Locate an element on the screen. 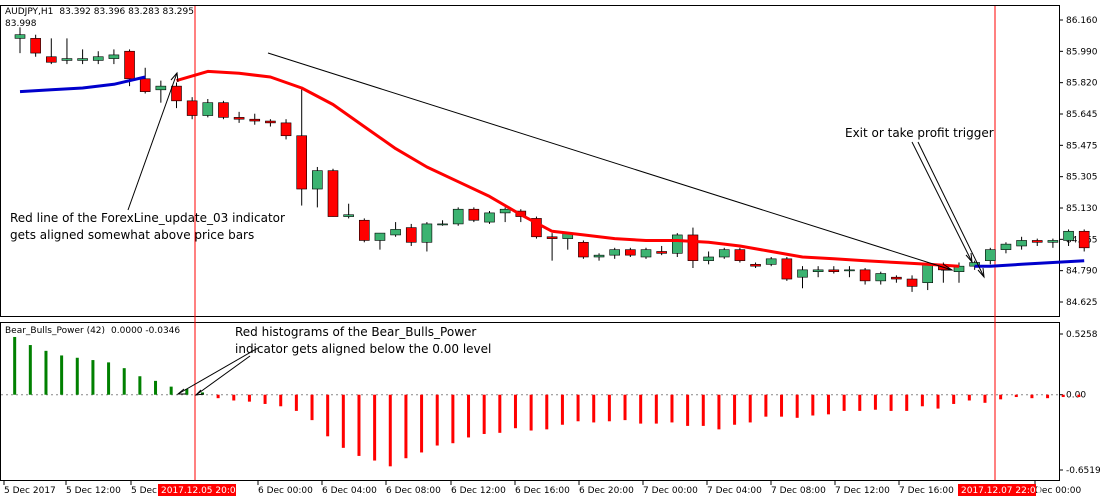  ohlc-values: 83.392 83.396 83.283 83.295 is located at coordinates (126, 12).